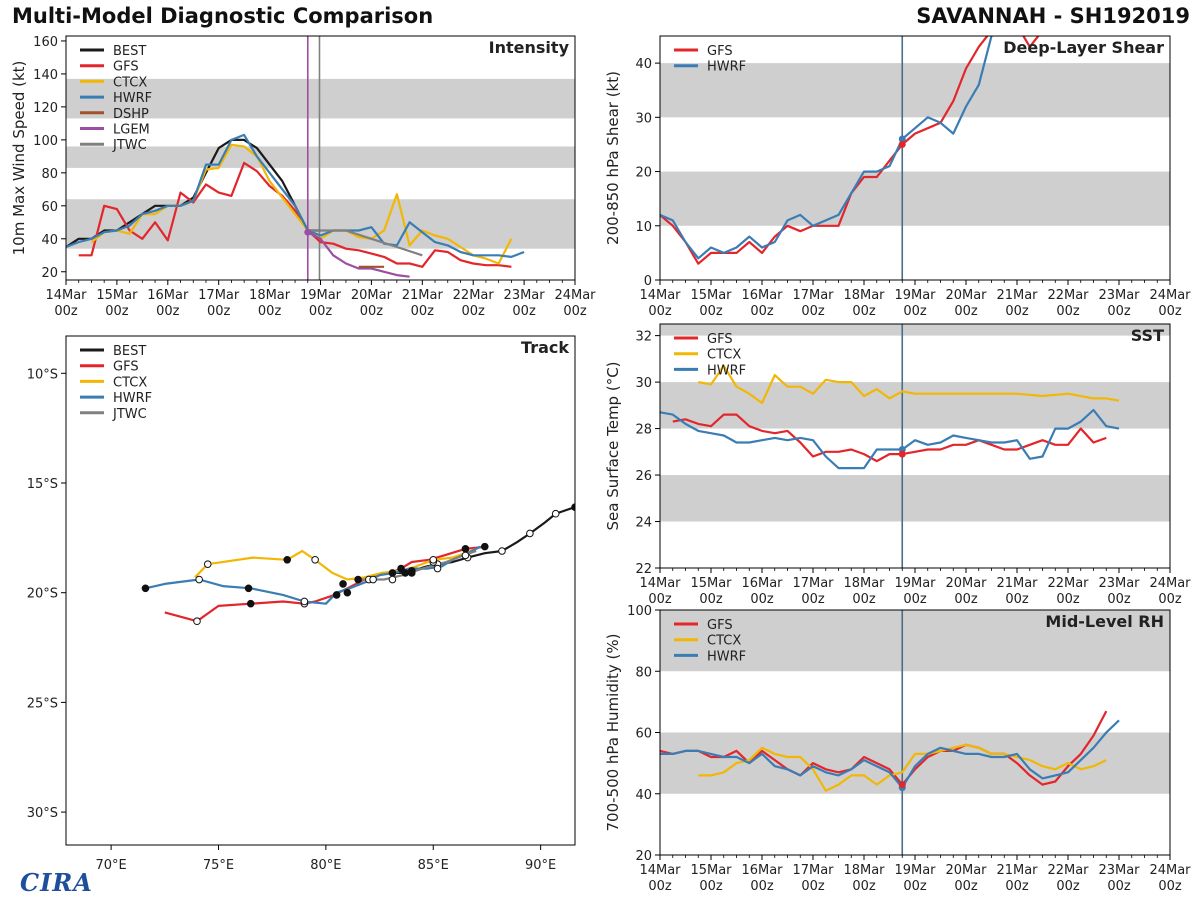  Describe the element at coordinates (643, 118) in the screenshot. I see `y-tick-label: 30` at that location.